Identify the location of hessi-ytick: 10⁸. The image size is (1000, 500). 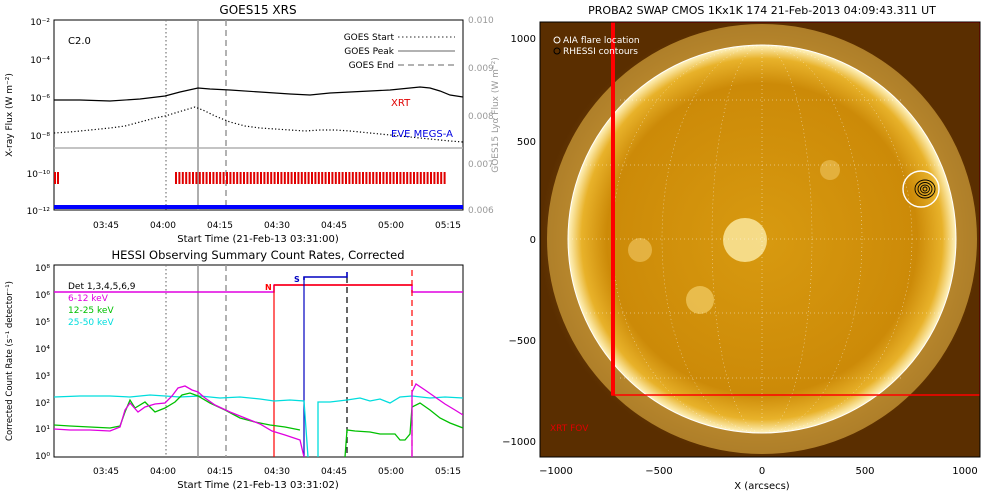
(42, 269).